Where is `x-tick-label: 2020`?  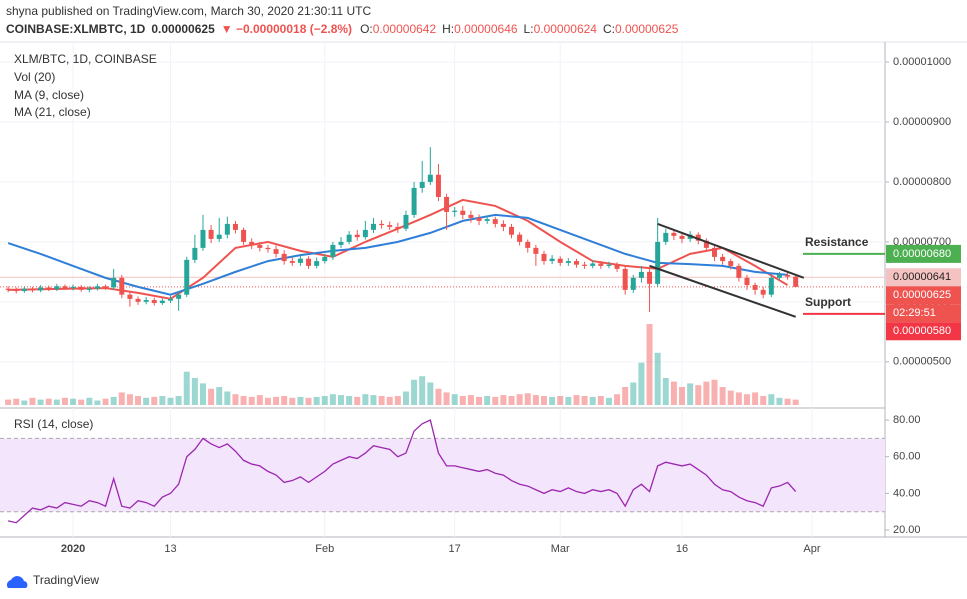
x-tick-label: 2020 is located at coordinates (73, 549).